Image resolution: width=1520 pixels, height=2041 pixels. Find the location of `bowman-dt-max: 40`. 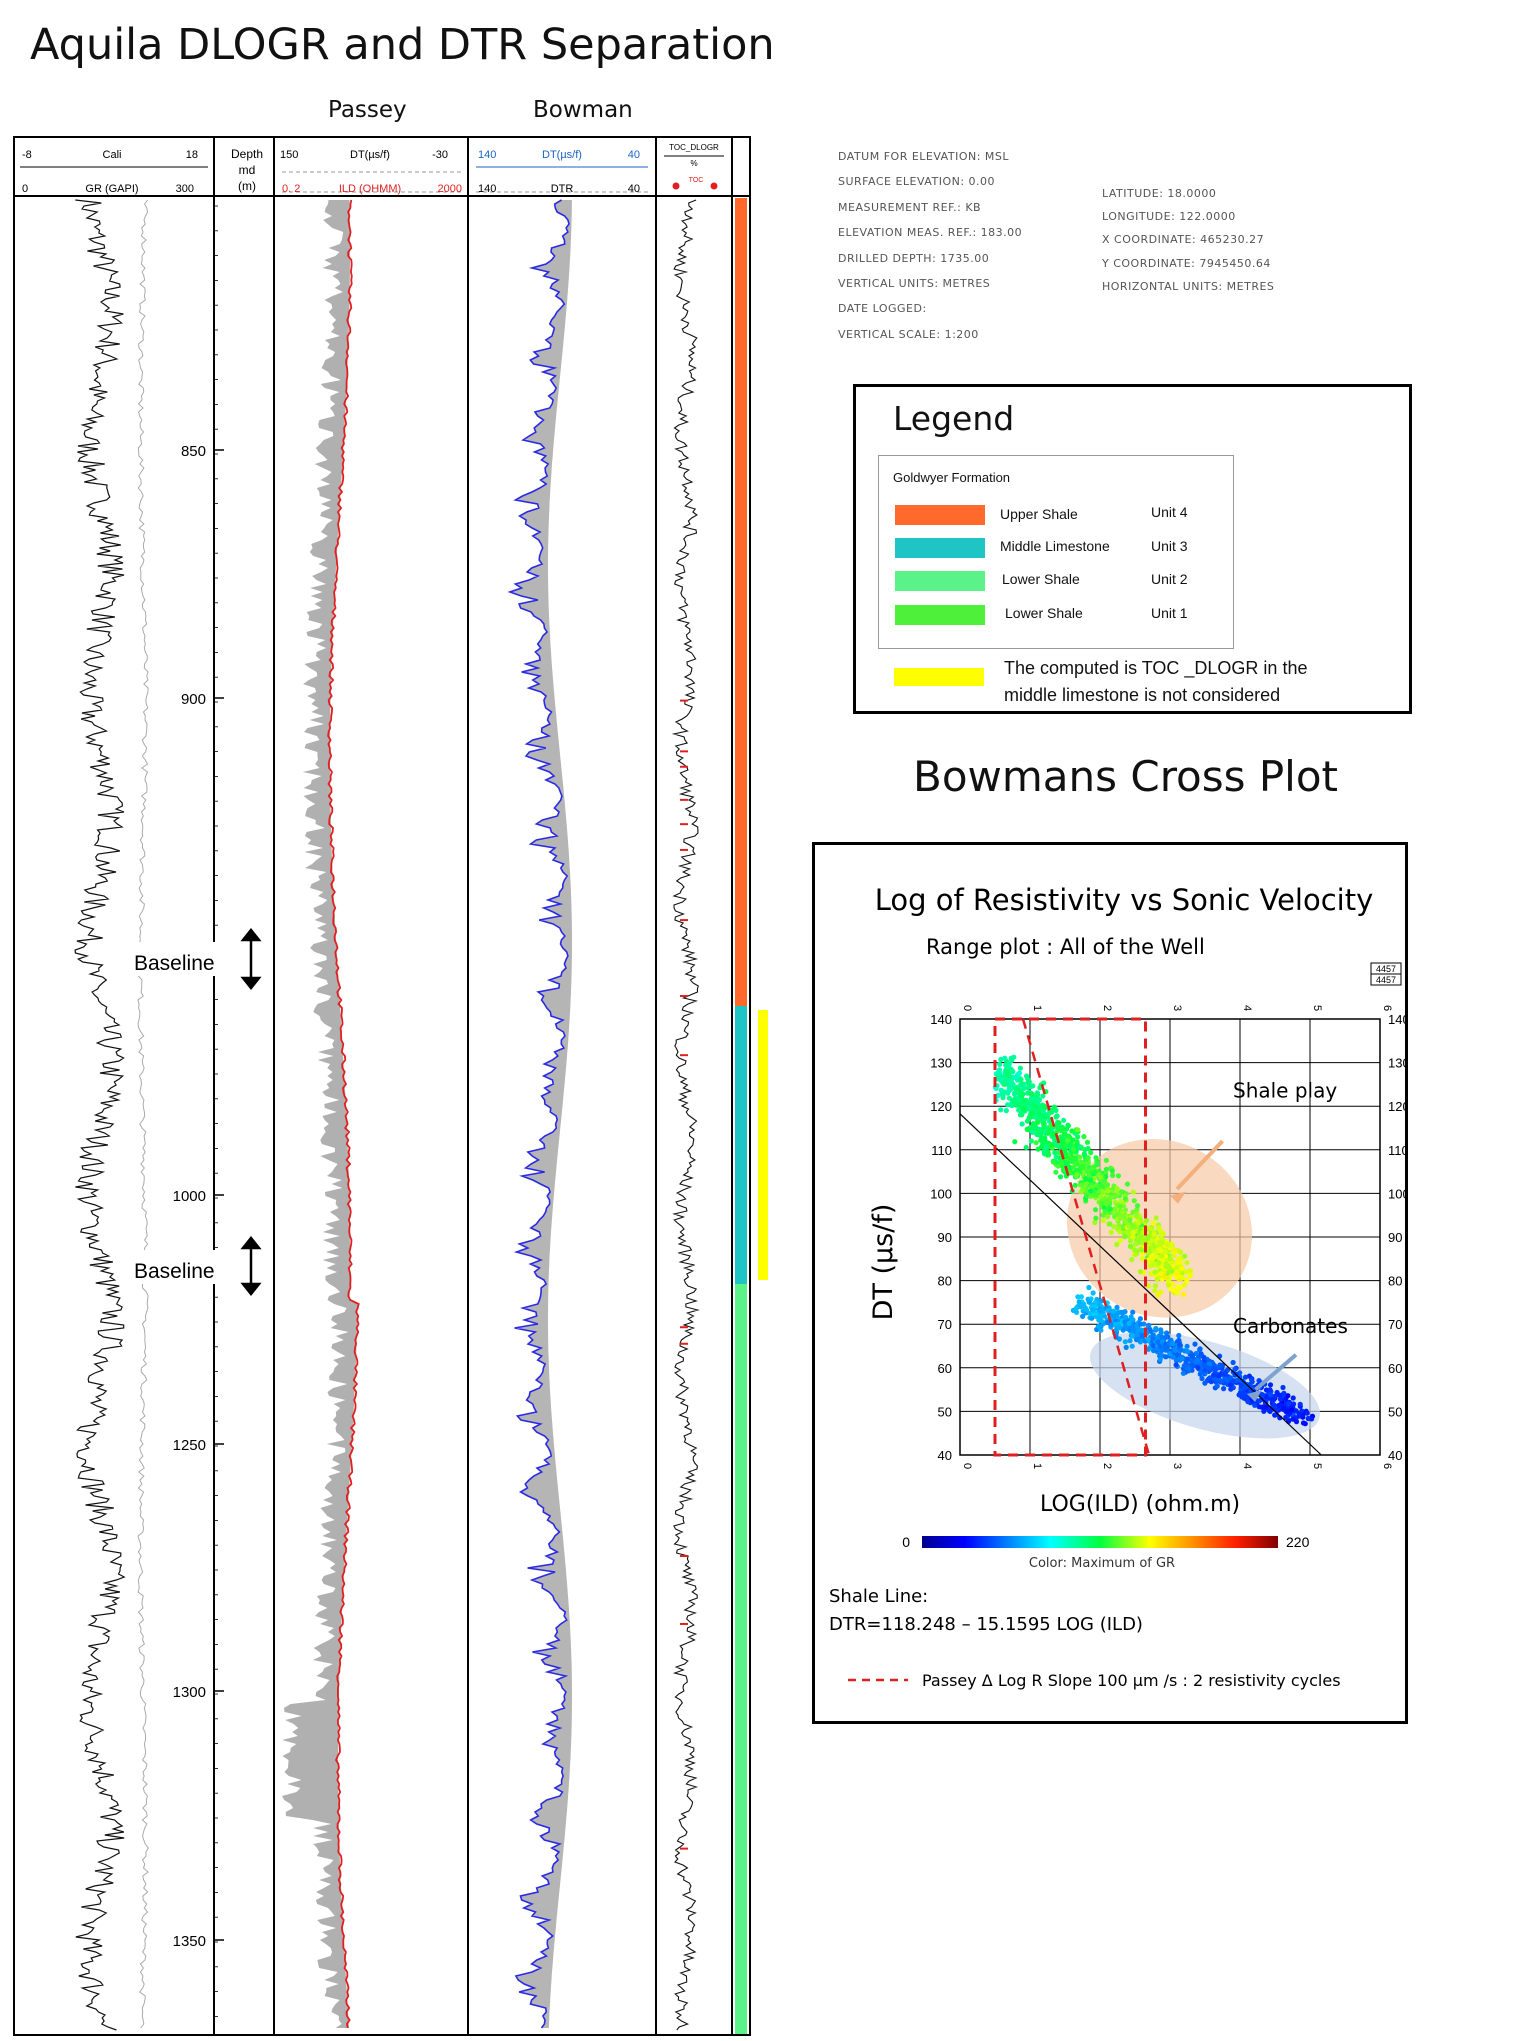

bowman-dt-max: 40 is located at coordinates (634, 155).